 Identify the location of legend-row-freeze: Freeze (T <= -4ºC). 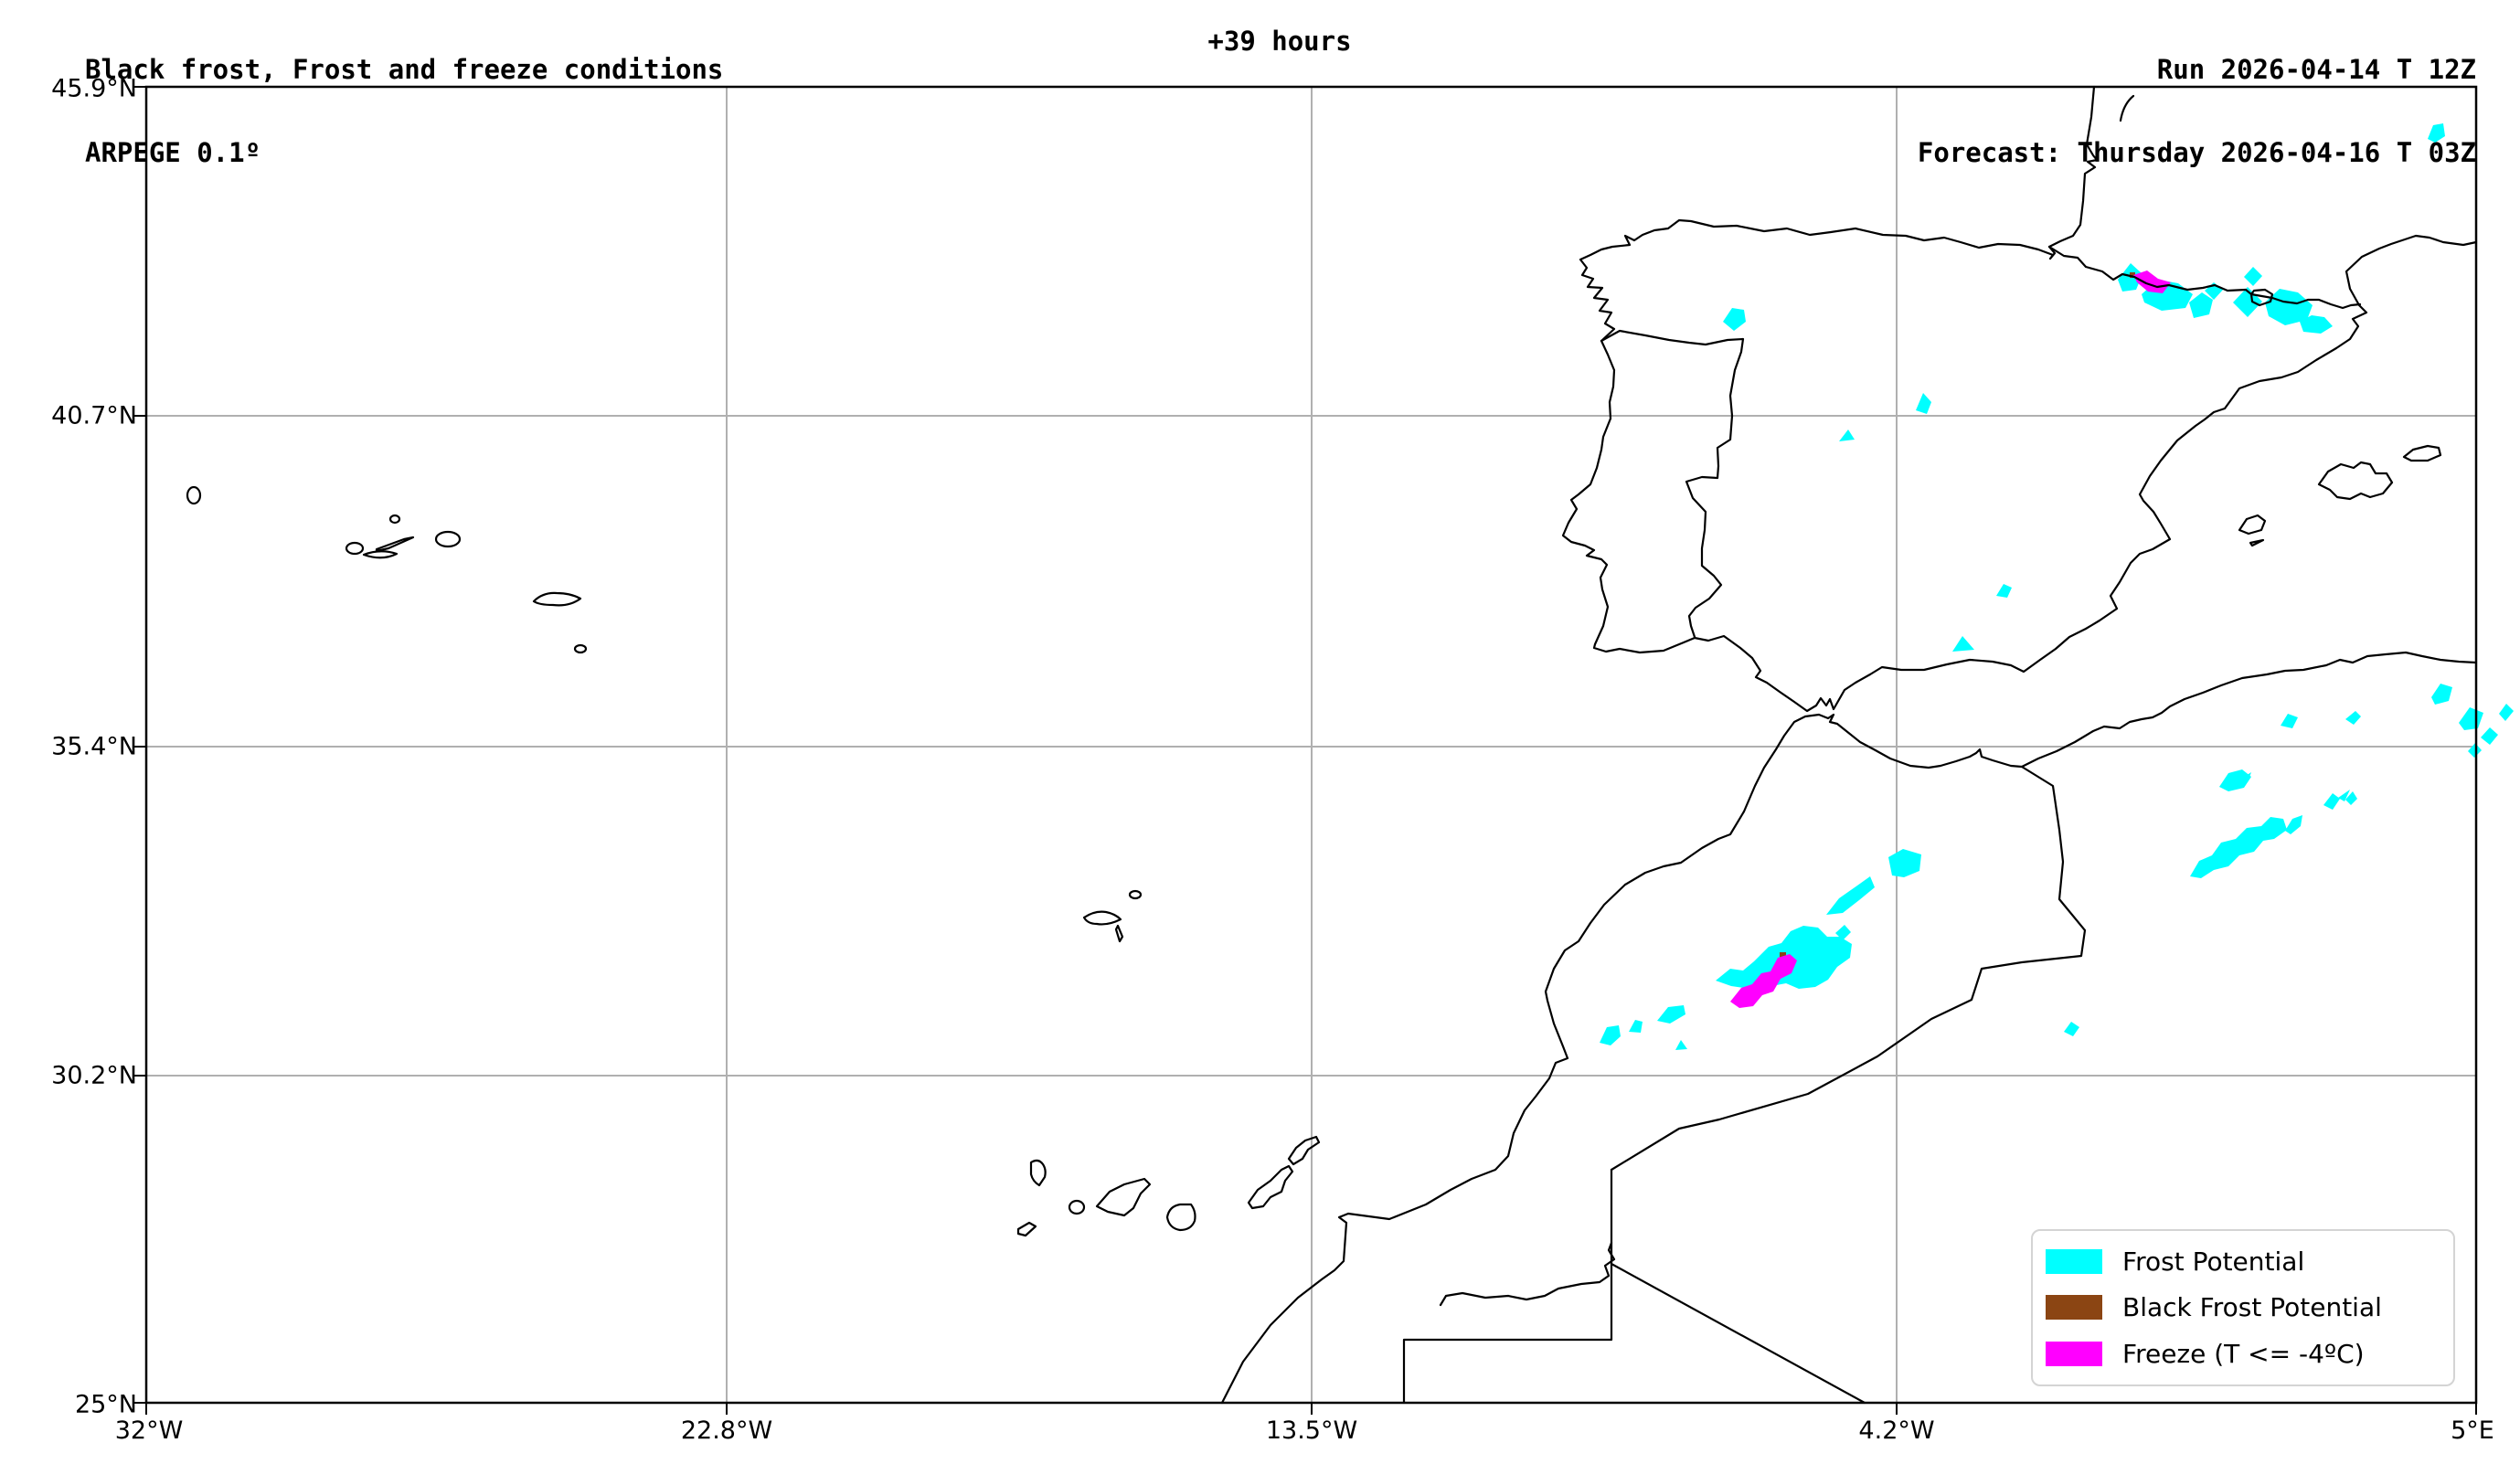
(2243, 1354).